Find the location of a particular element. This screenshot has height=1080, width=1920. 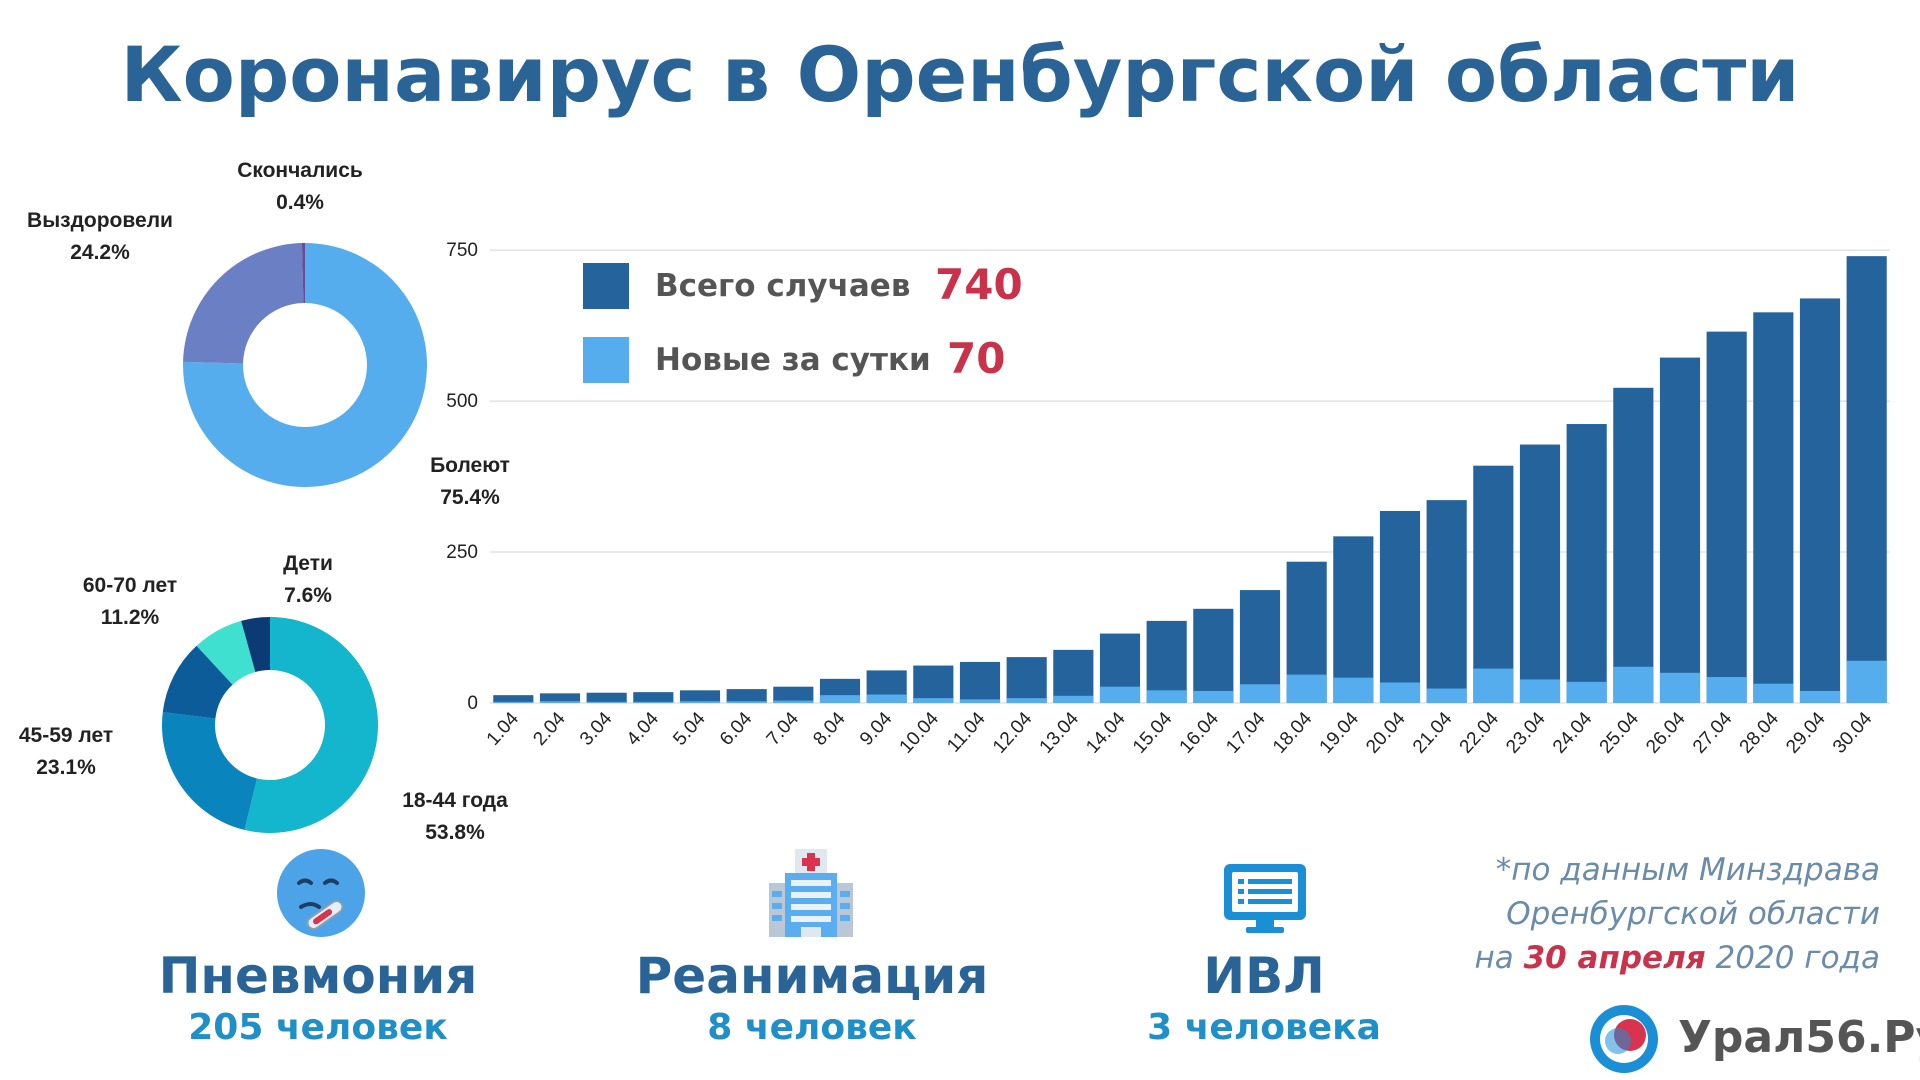

x-tick-label: 3.04 is located at coordinates (596, 729).